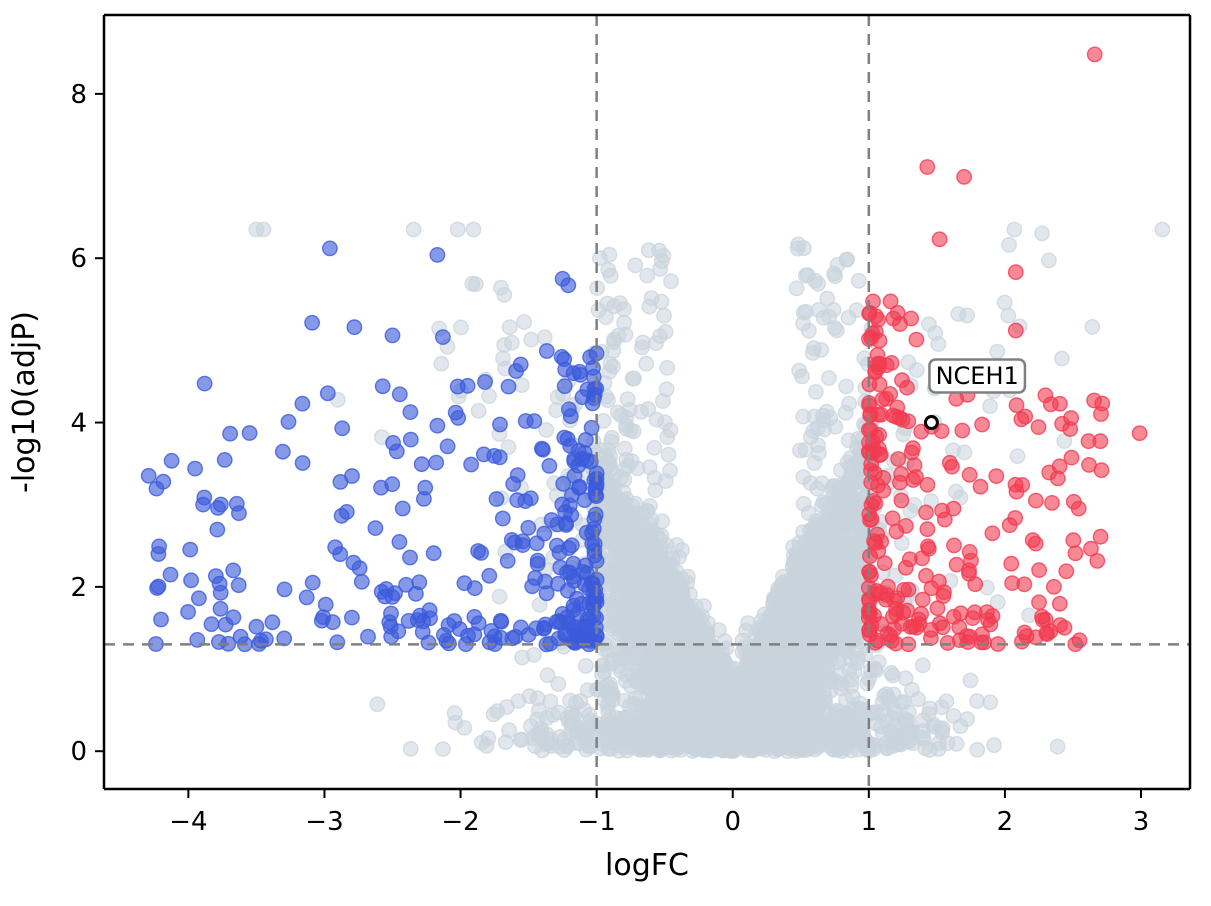 The image size is (1211, 906). Describe the element at coordinates (188, 822) in the screenshot. I see `x-tick-label: −4` at that location.